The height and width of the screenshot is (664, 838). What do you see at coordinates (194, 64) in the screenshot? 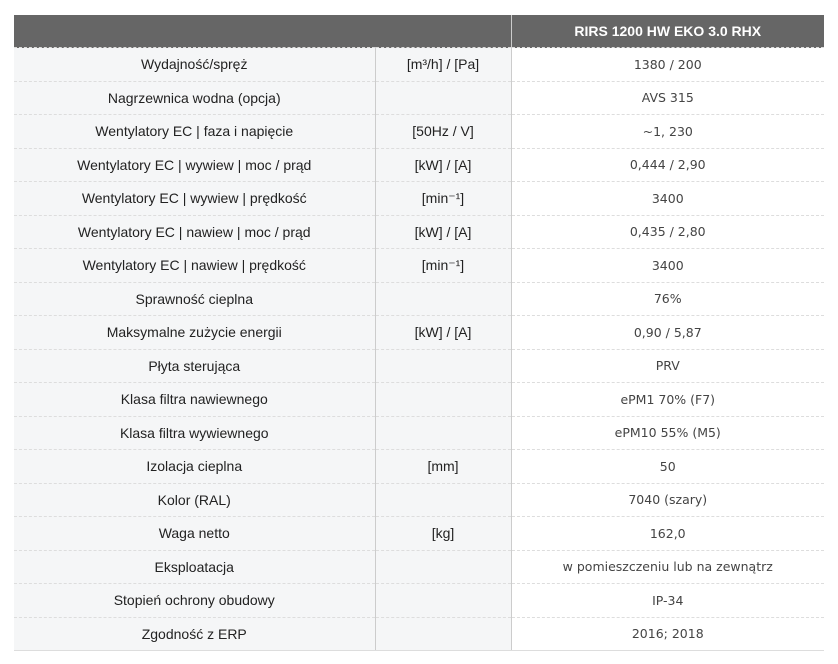
I see `row-label: Wydajność/spręż` at bounding box center [194, 64].